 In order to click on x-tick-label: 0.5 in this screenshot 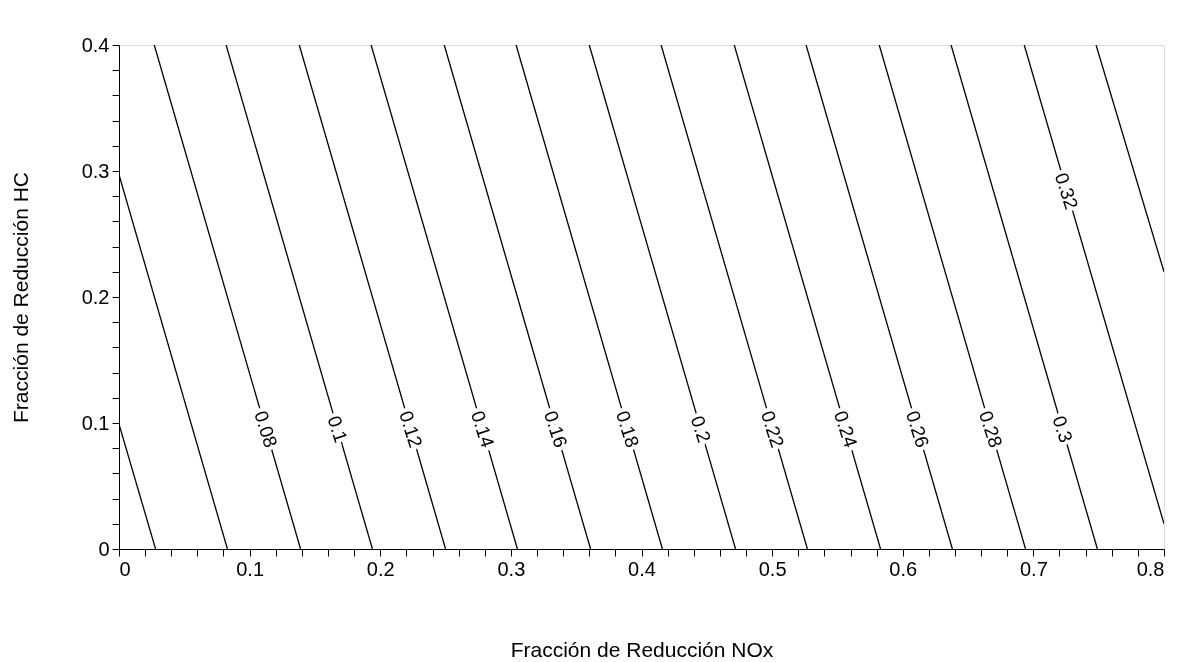, I will do `click(772, 568)`.